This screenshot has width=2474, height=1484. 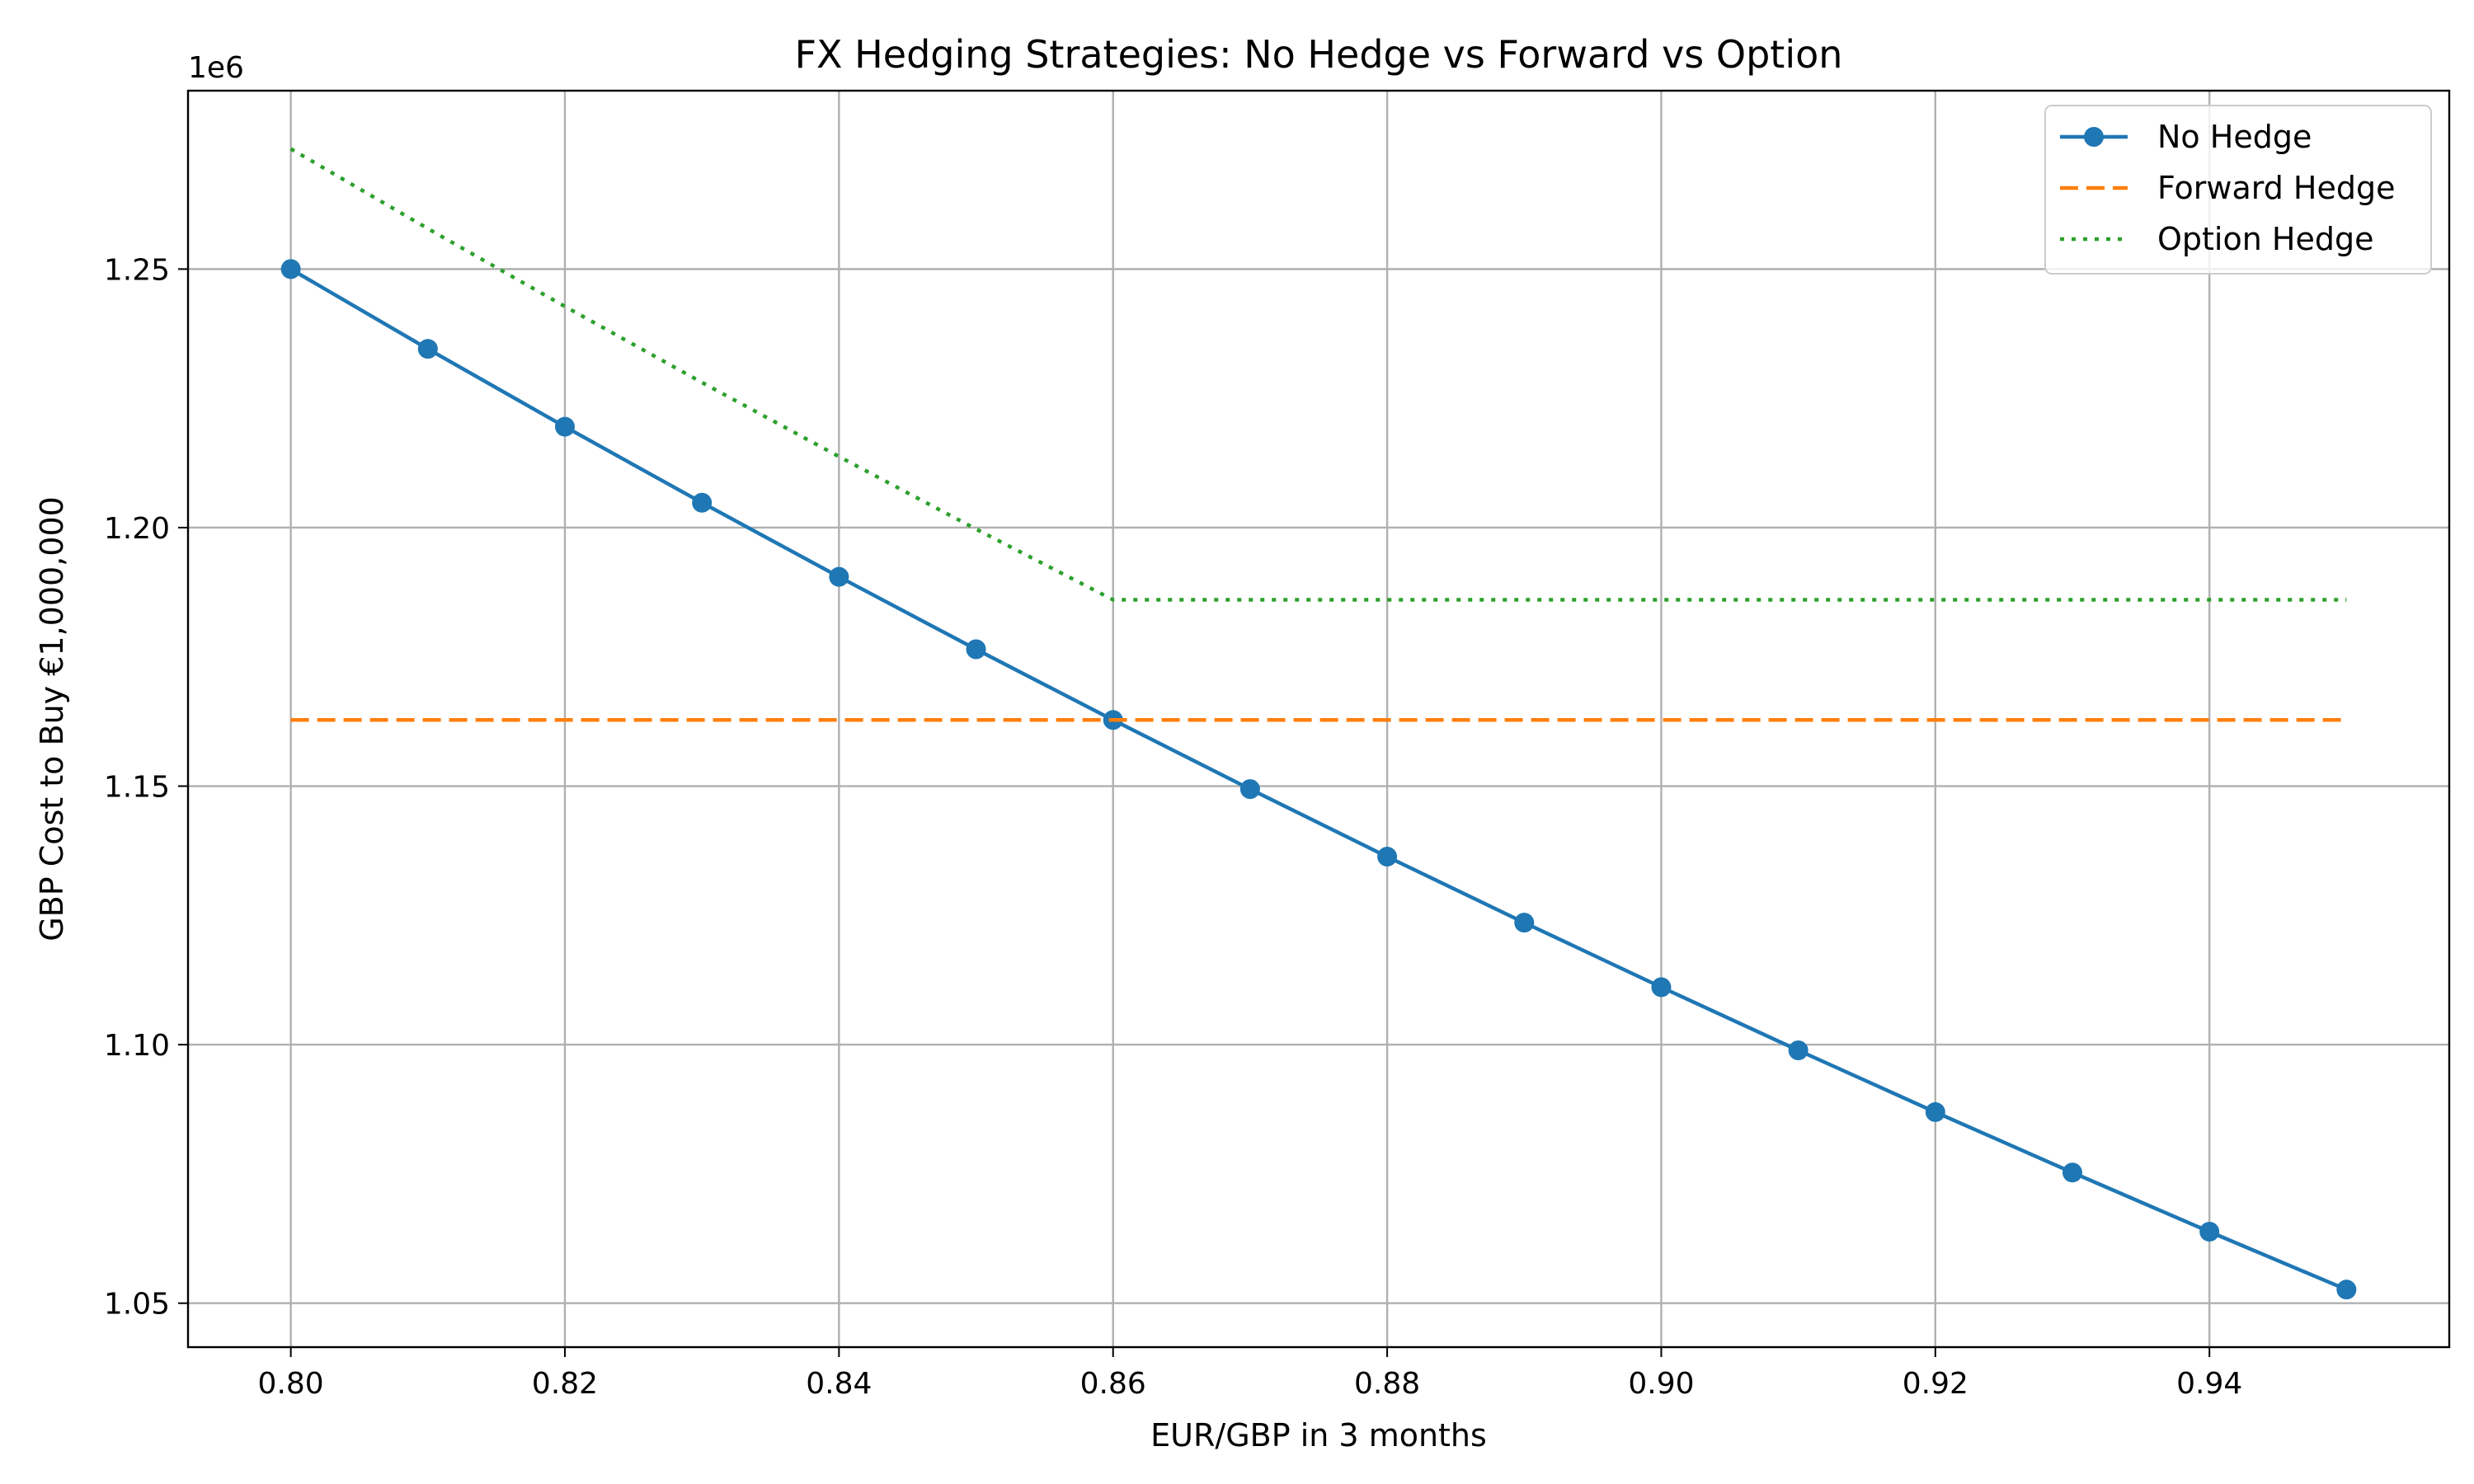 I want to click on x-tick-label: 0.88, so click(x=1387, y=1384).